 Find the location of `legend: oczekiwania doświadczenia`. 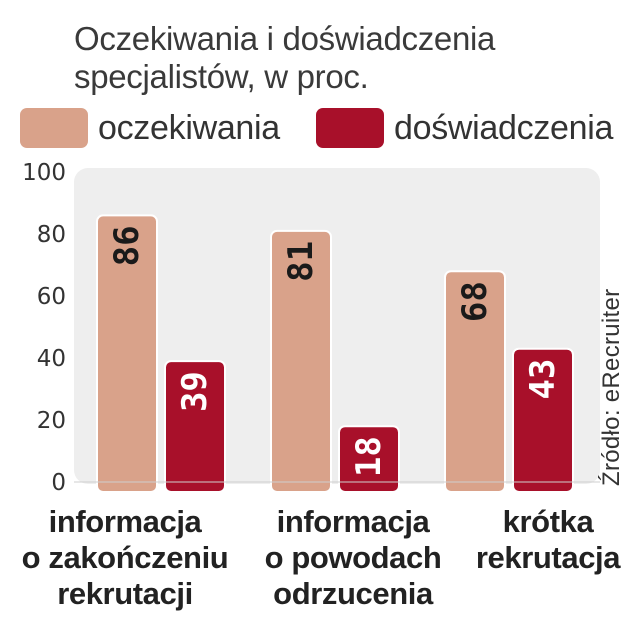

legend: oczekiwania doświadczenia is located at coordinates (320, 130).